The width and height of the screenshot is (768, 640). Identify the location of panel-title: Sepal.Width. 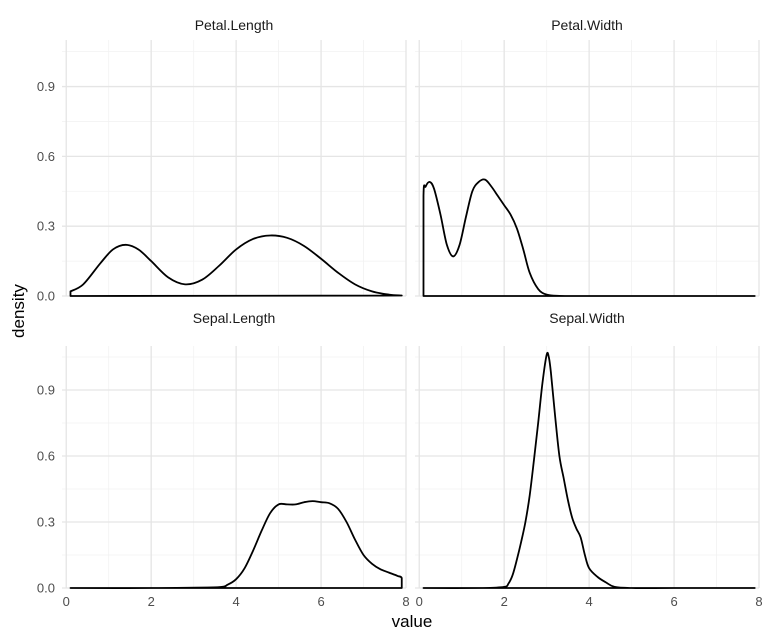
(586, 318).